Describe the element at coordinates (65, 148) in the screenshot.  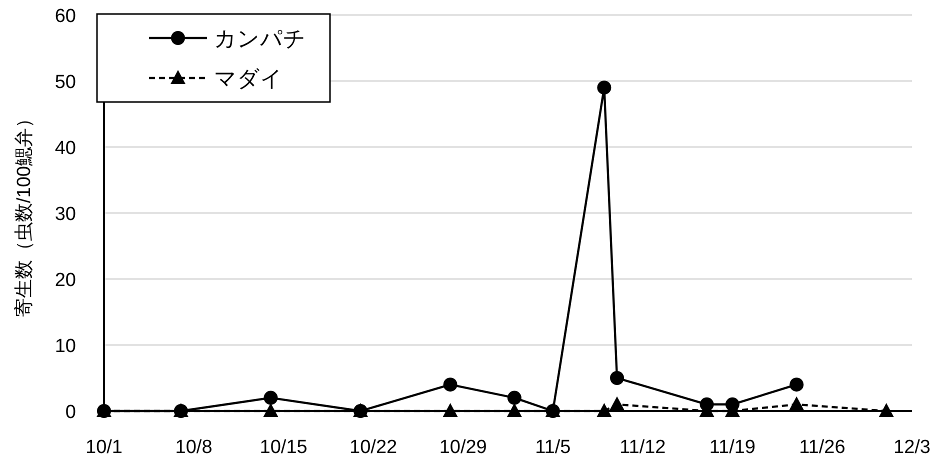
I see `y-tick-label: 40` at that location.